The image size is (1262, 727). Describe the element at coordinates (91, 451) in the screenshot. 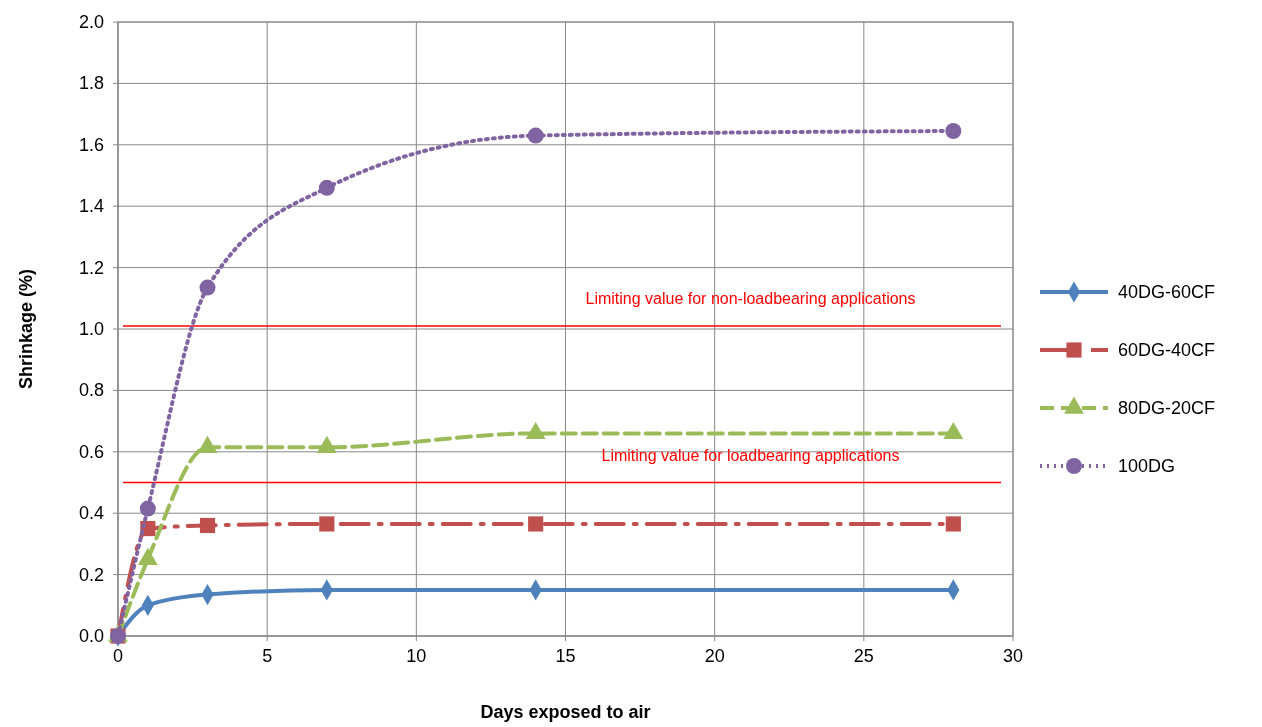

I see `y-tick-label: 0.6` at that location.